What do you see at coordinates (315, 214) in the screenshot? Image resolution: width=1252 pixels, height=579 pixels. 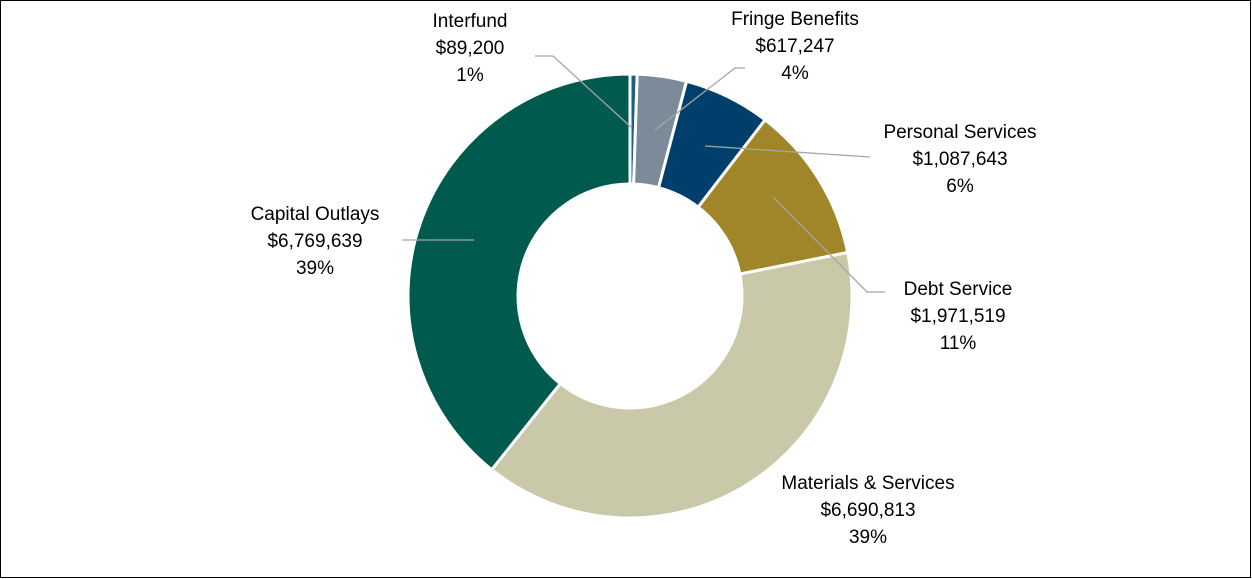 I see `slice-label: Capital Outlays` at bounding box center [315, 214].